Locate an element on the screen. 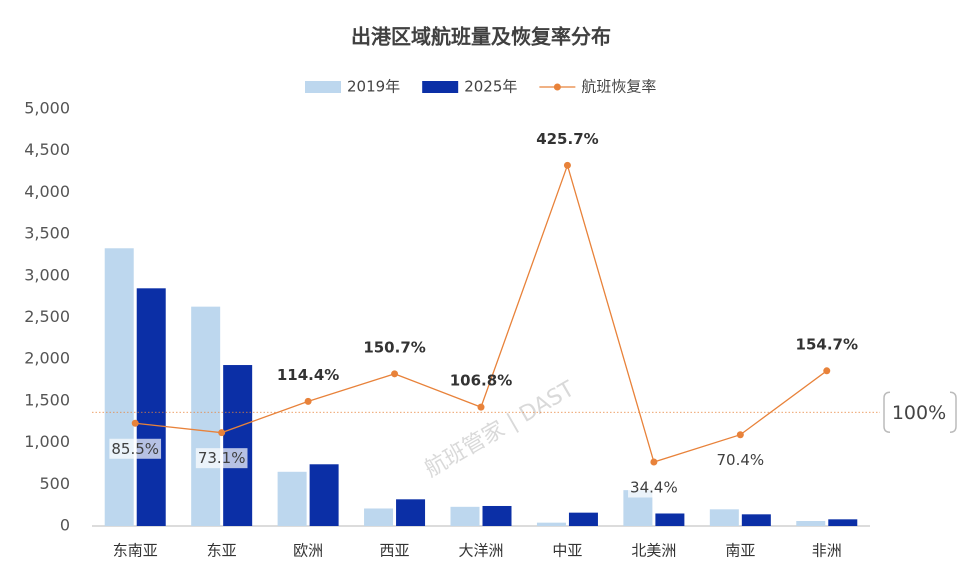 Image resolution: width=962 pixels, height=568 pixels. x-tick-label: 南亚 is located at coordinates (740, 551).